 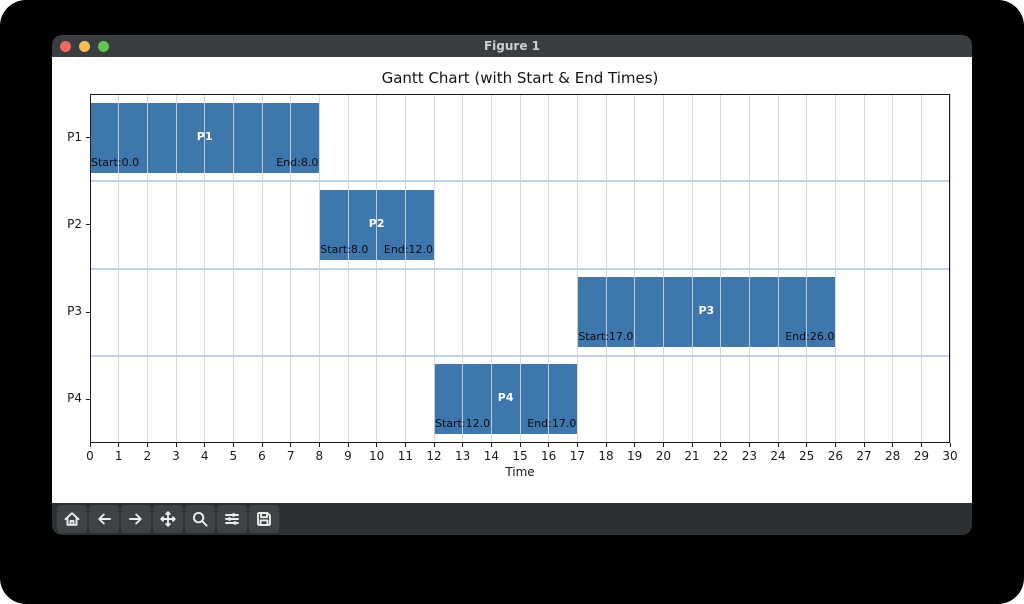 I want to click on move-icon, so click(x=168, y=519).